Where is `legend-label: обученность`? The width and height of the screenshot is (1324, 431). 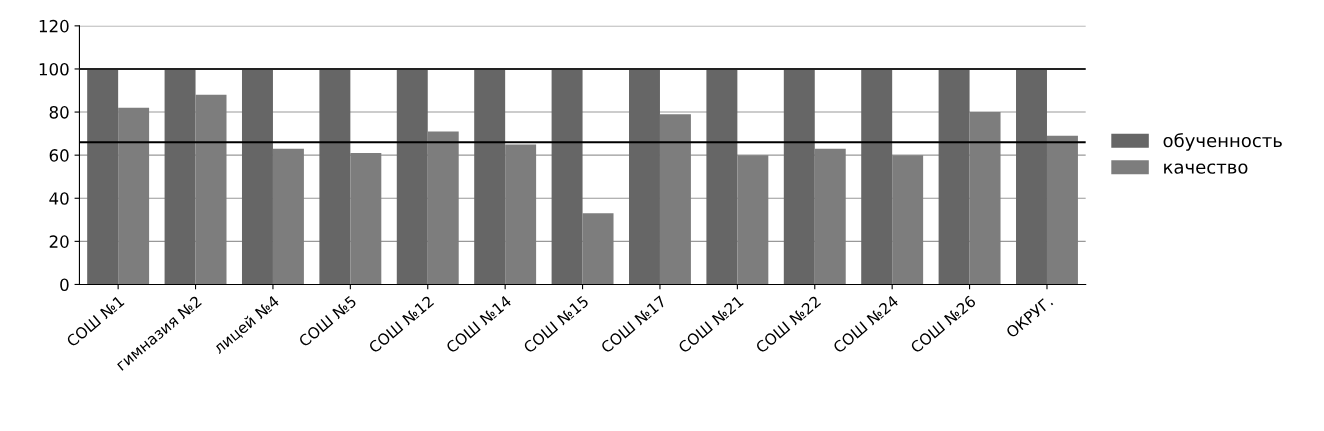
legend-label: обученность is located at coordinates (1222, 142).